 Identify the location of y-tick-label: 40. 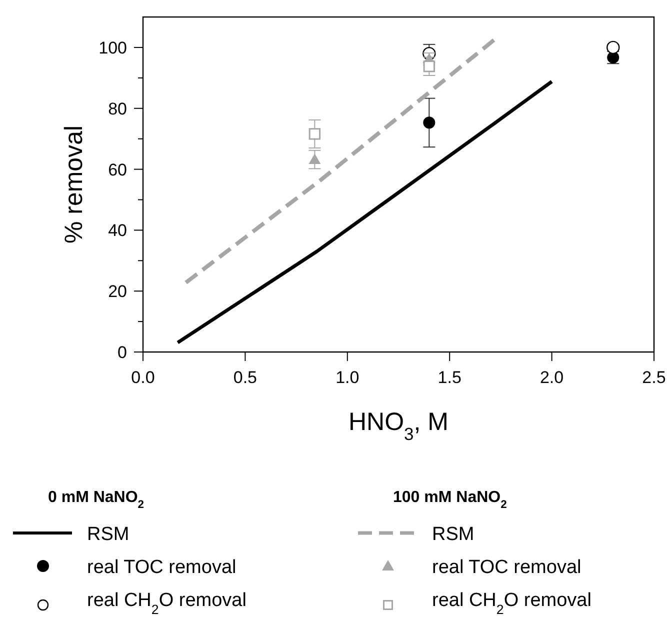
(117, 230).